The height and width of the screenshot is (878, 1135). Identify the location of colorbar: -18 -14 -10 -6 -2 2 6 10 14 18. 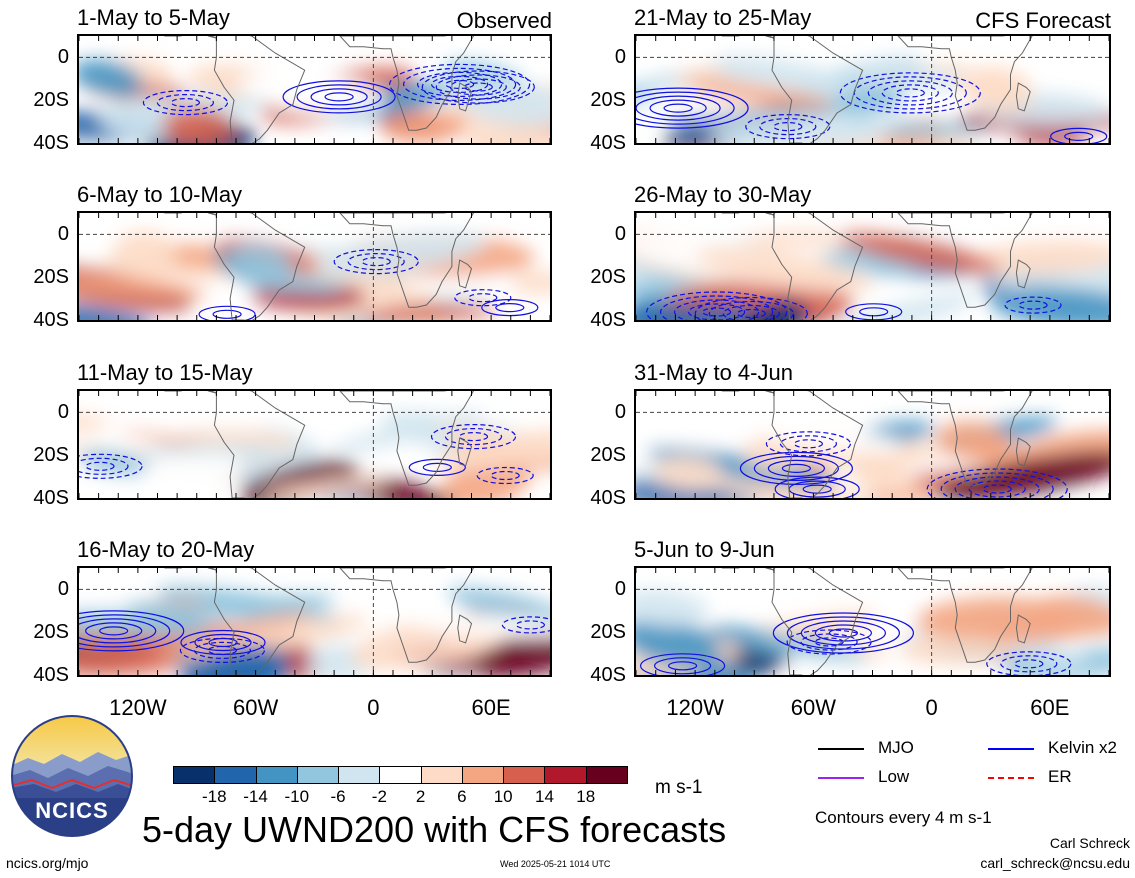
(400, 791).